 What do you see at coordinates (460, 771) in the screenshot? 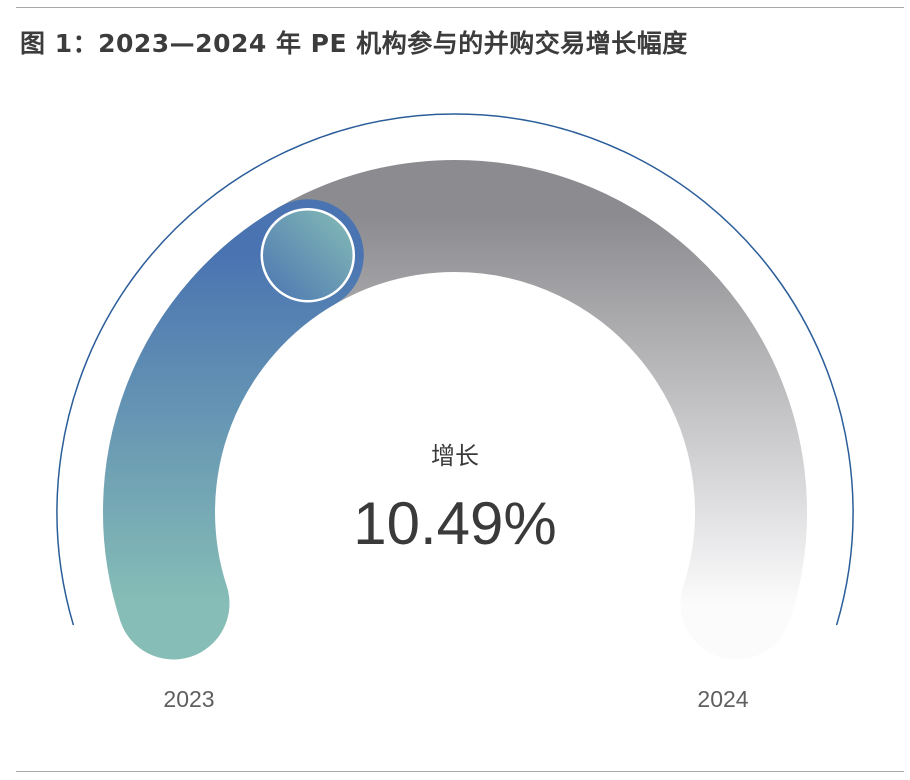
I see `bottom-rule` at bounding box center [460, 771].